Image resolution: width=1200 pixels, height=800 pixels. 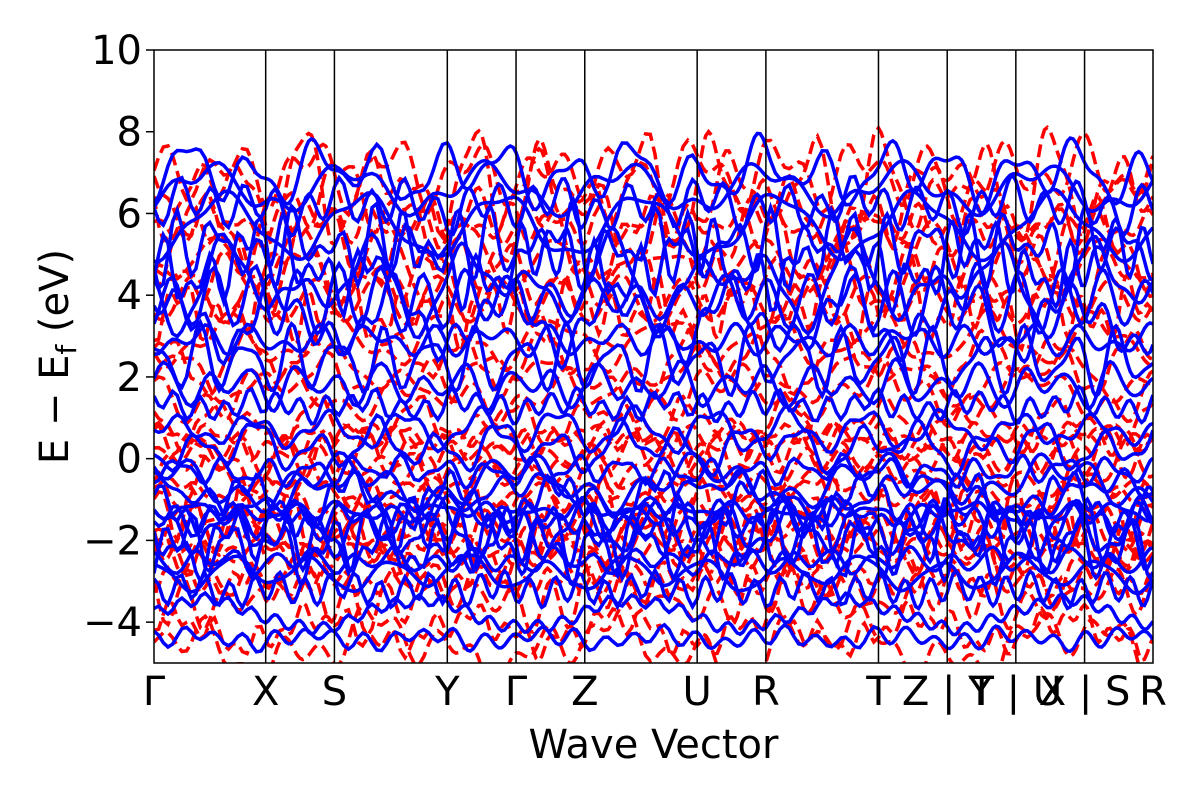 I want to click on y-tick-label-6: 8, so click(x=129, y=133).